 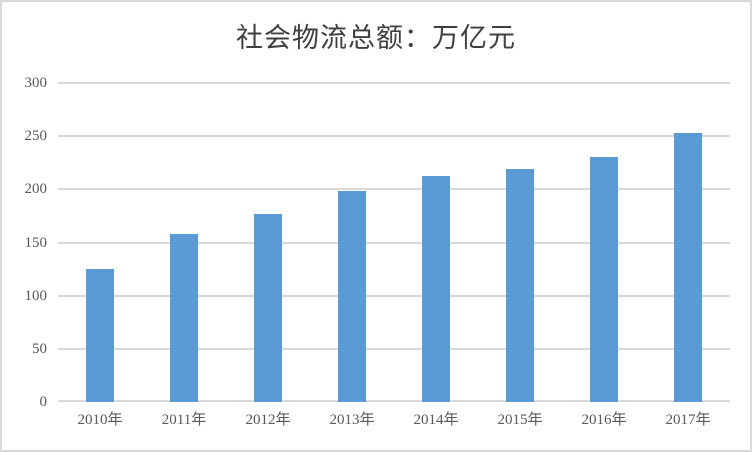 What do you see at coordinates (36, 83) in the screenshot?
I see `y-tick-label: 300` at bounding box center [36, 83].